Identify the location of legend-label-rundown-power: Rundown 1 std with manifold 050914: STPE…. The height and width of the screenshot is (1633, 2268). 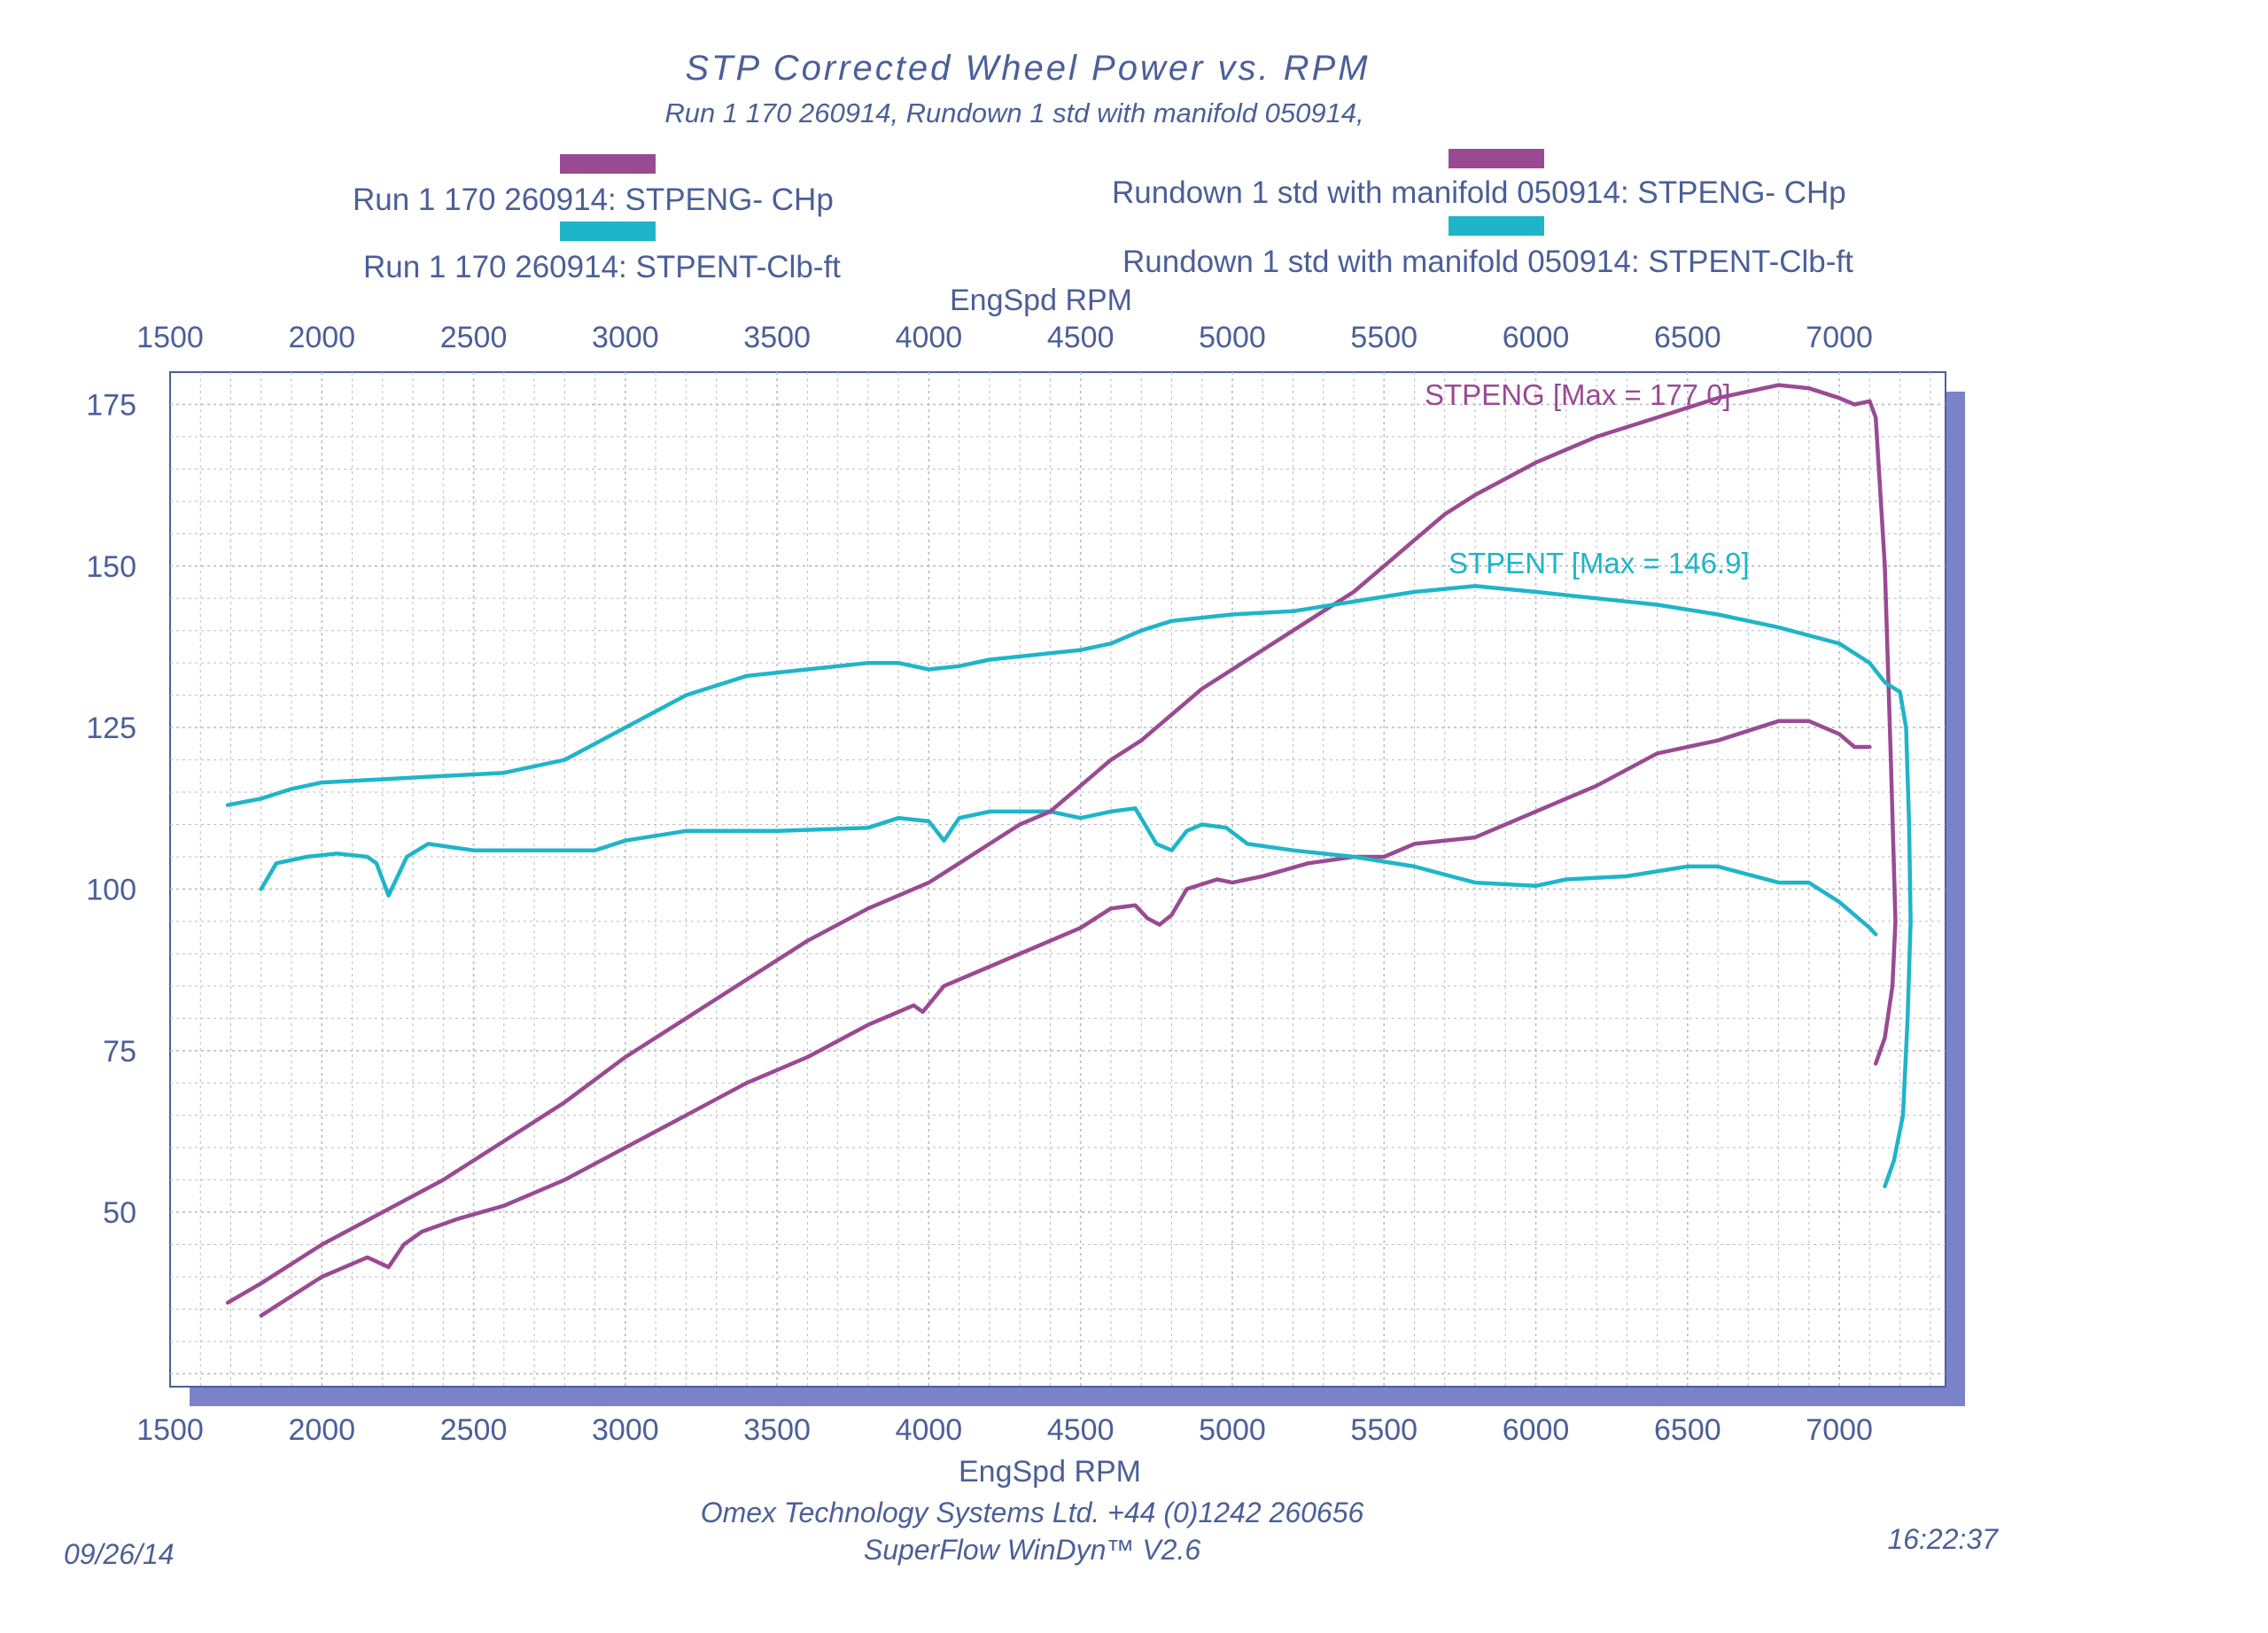
(1479, 192).